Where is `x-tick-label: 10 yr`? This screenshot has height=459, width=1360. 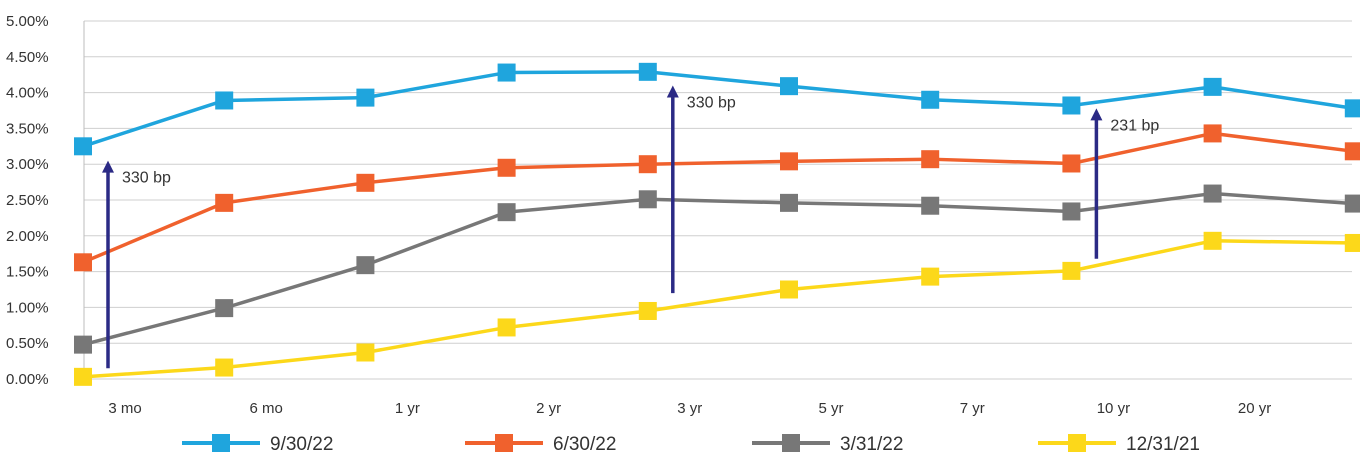
x-tick-label: 10 yr is located at coordinates (1113, 408).